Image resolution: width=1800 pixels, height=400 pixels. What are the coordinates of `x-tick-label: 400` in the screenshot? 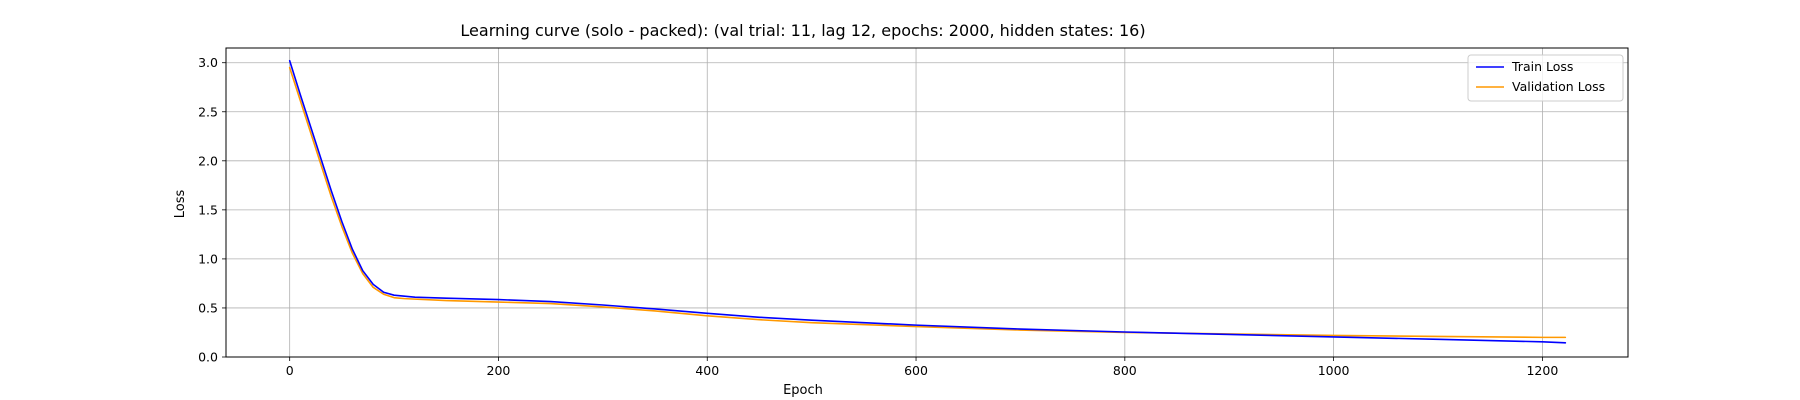 It's located at (707, 370).